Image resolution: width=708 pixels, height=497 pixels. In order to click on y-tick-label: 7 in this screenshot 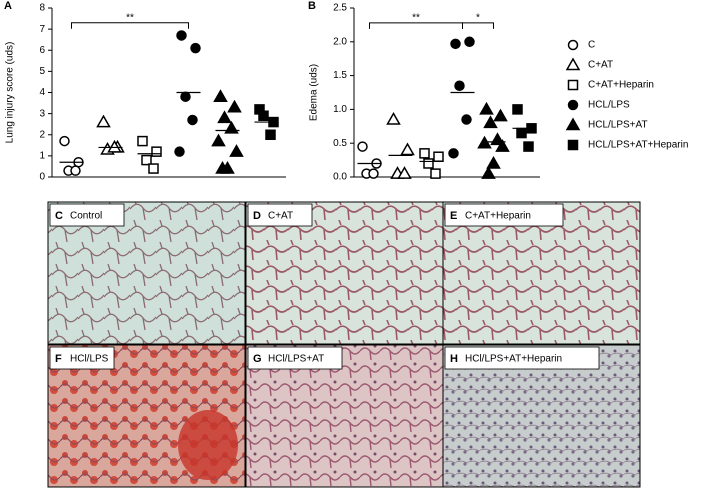, I will do `click(42, 29)`.